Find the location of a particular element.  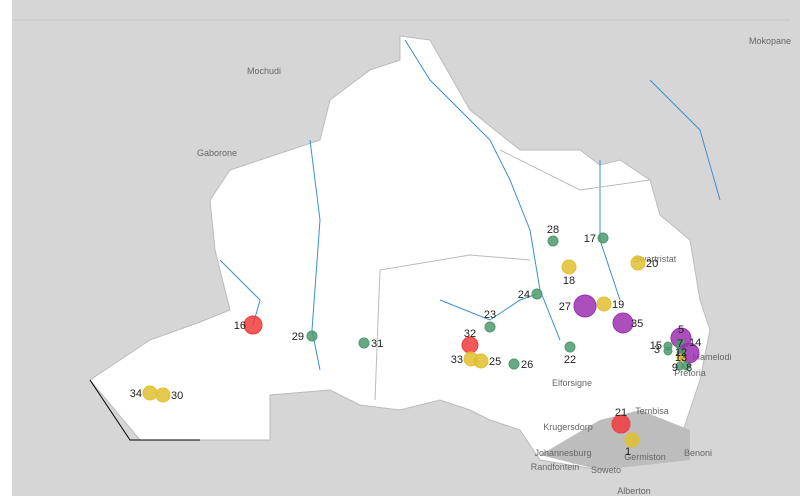

place-label: Swartristat is located at coordinates (655, 259).